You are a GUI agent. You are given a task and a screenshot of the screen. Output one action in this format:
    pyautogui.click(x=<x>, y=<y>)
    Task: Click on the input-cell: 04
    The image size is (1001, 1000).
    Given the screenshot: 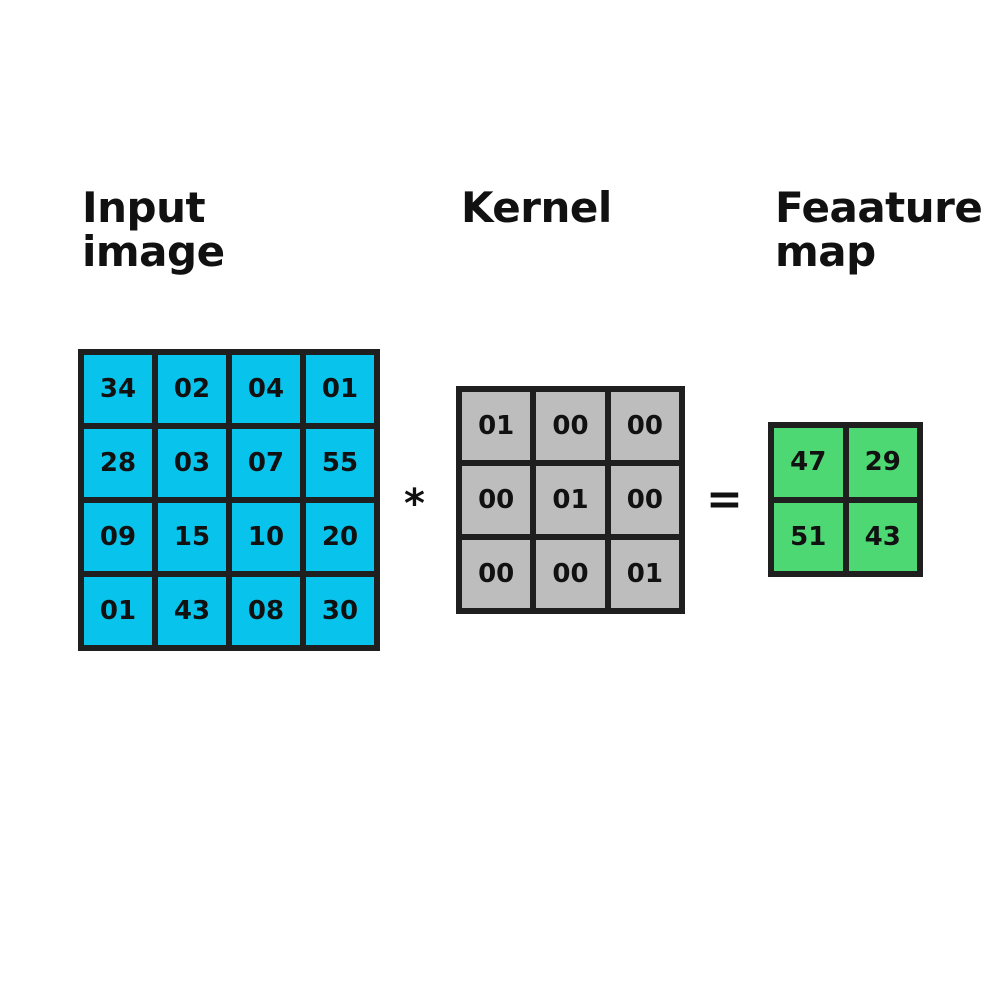 What is the action you would take?
    pyautogui.click(x=266, y=389)
    